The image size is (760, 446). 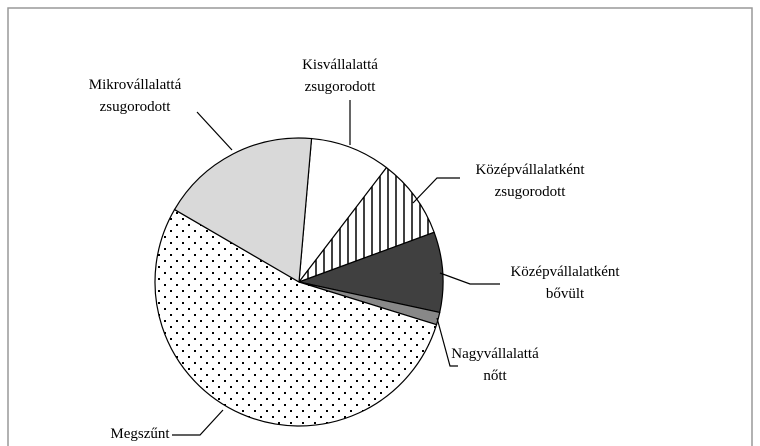 What do you see at coordinates (565, 283) in the screenshot?
I see `slice-label: Középvállalatként bővült` at bounding box center [565, 283].